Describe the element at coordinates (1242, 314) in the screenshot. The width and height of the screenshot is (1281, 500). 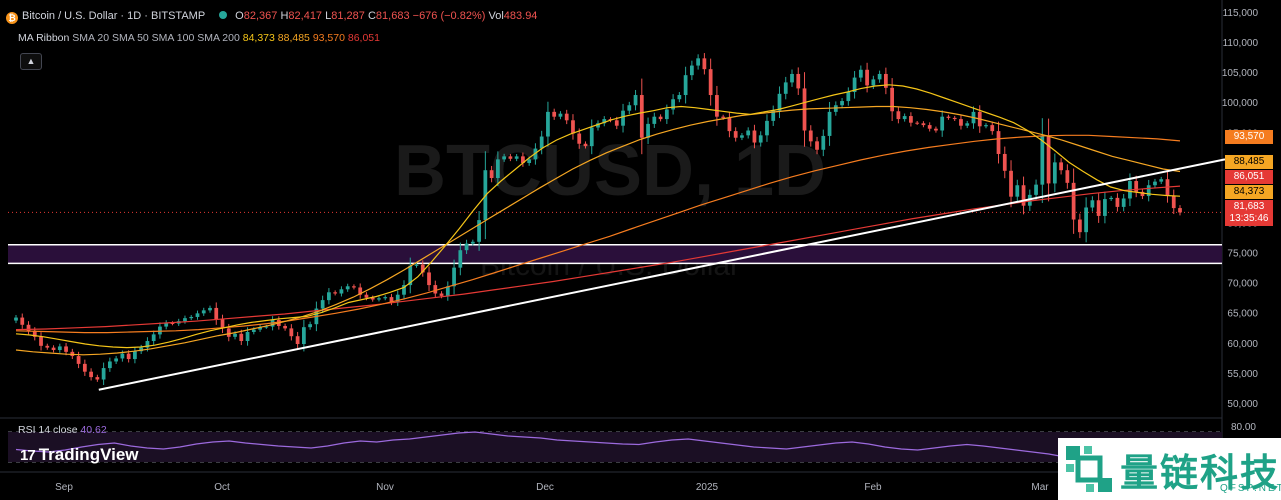
I see `y-tick-label: 65,000` at that location.